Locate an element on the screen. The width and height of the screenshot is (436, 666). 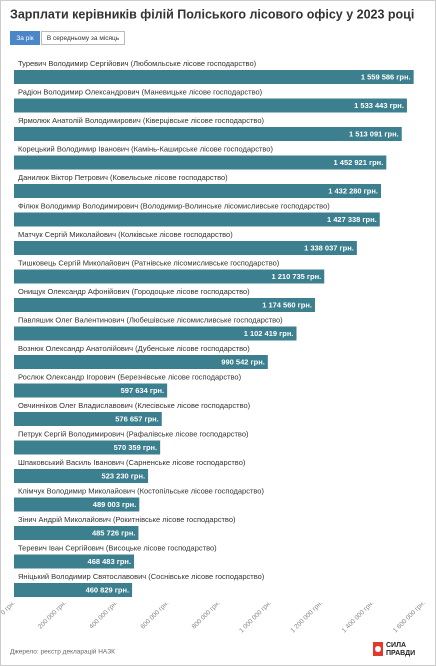
value-label: 1 432 280 грн. is located at coordinates (353, 190).